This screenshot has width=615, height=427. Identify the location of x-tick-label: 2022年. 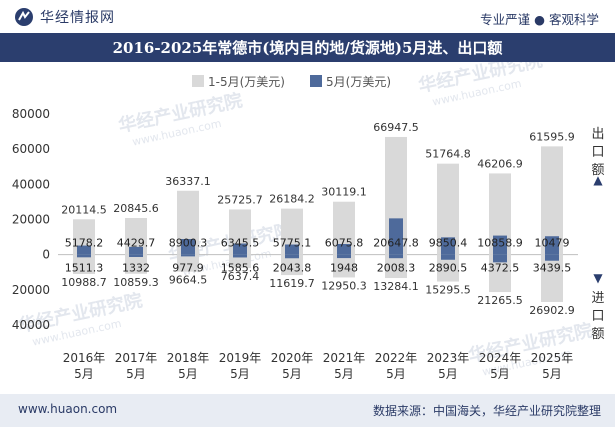
(396, 358).